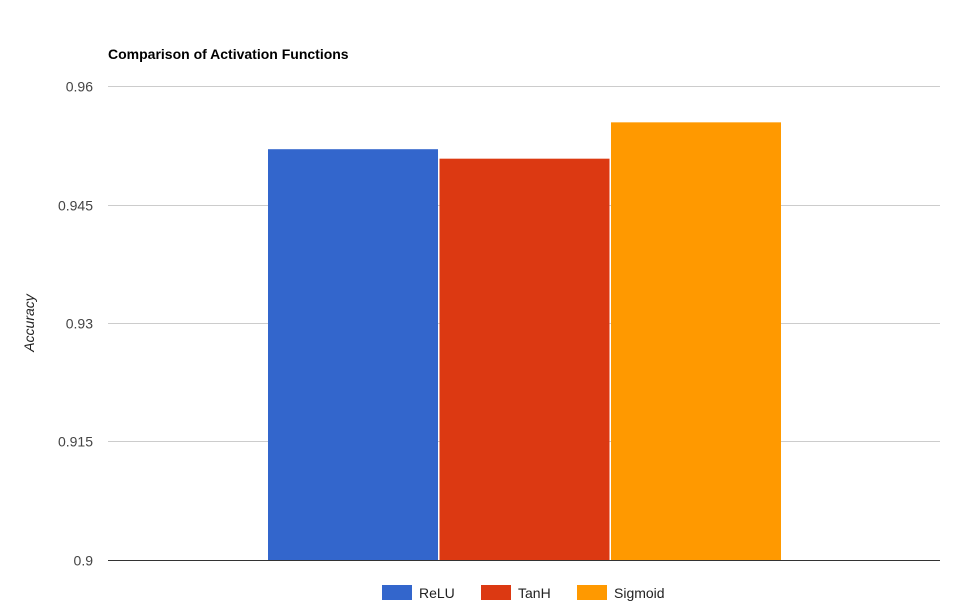 The width and height of the screenshot is (979, 605). I want to click on legend-label: ReLU, so click(437, 593).